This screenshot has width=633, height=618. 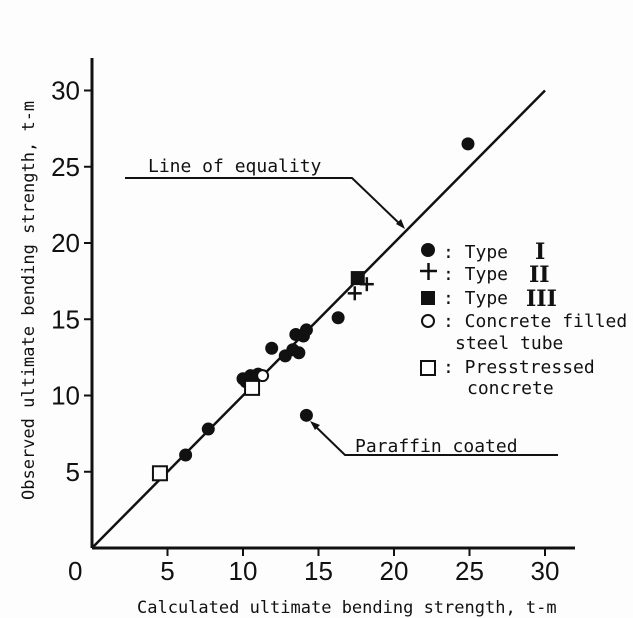 I want to click on paraffin-leader-arrow, so click(x=315, y=425).